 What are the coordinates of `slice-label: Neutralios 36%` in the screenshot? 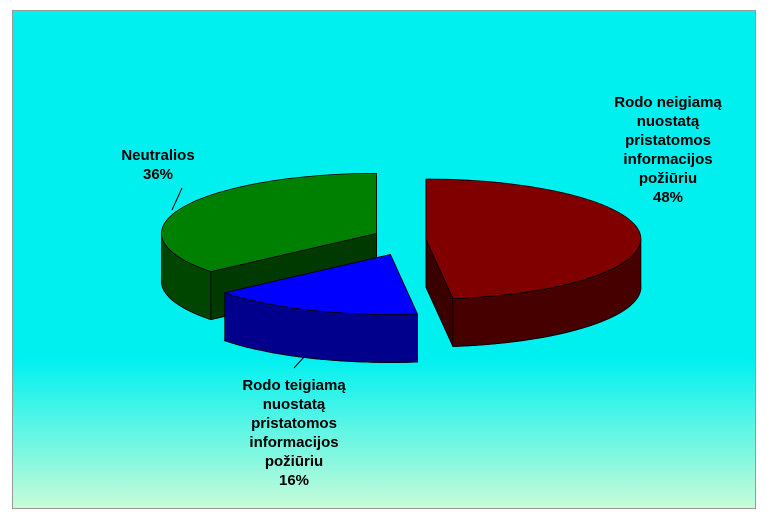 It's located at (158, 165).